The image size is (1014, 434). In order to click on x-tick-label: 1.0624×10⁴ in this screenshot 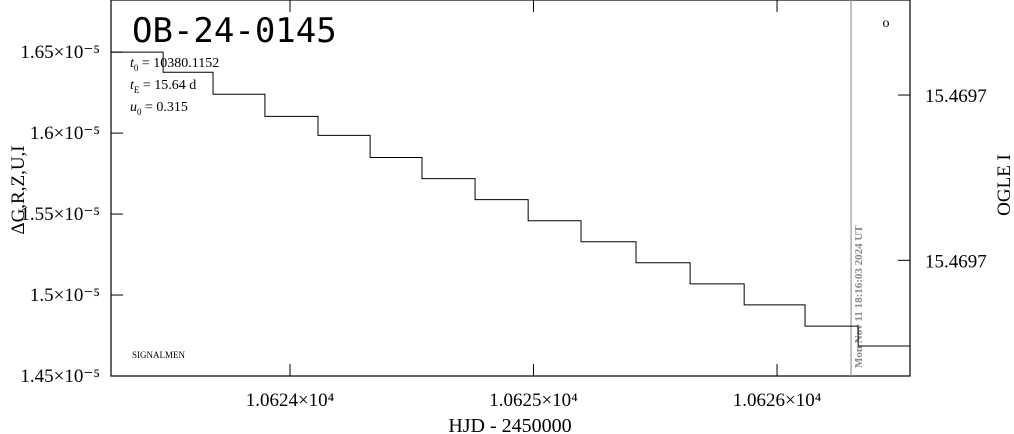, I will do `click(290, 400)`.